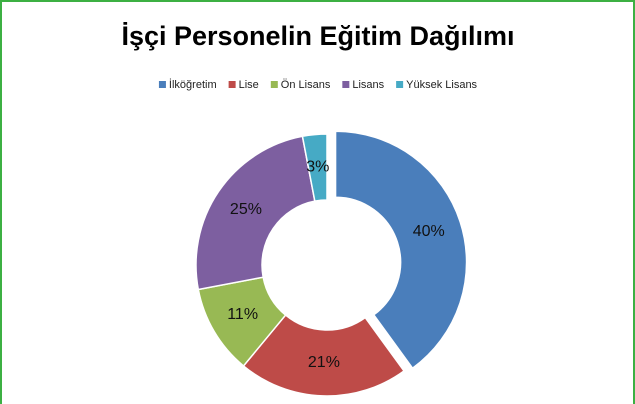 This screenshot has width=635, height=404. Describe the element at coordinates (246, 209) in the screenshot. I see `slice-label: 25%` at that location.